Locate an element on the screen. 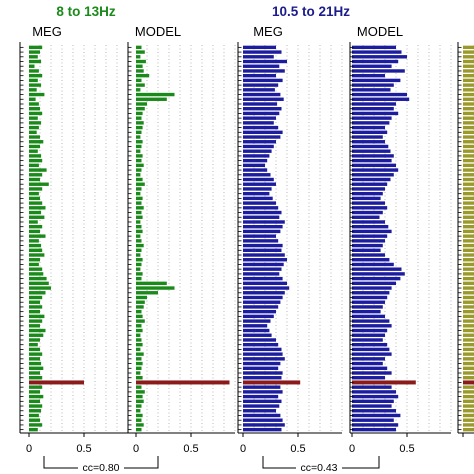 Image resolution: width=474 pixels, height=474 pixels. cc-label-alpha: cc=0.80 is located at coordinates (100, 468).